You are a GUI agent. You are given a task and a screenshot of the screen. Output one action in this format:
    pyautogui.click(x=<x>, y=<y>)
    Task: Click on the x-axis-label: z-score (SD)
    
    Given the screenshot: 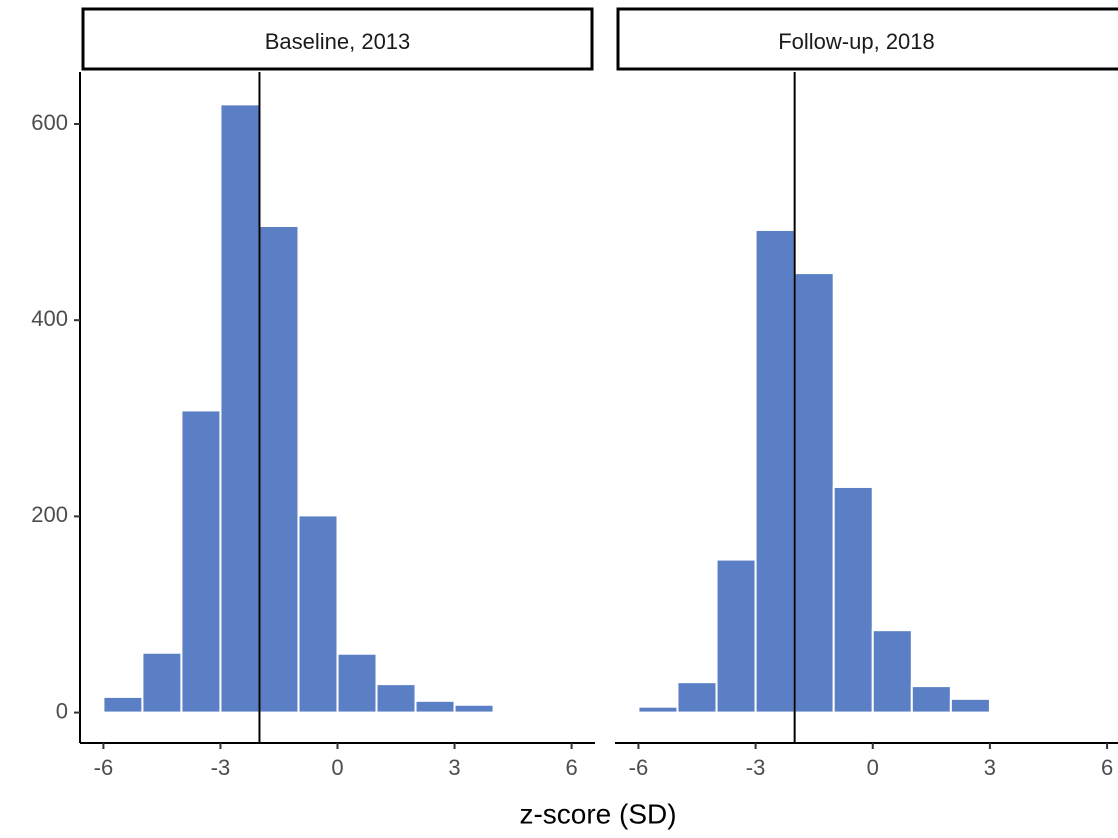 What is the action you would take?
    pyautogui.click(x=597, y=813)
    